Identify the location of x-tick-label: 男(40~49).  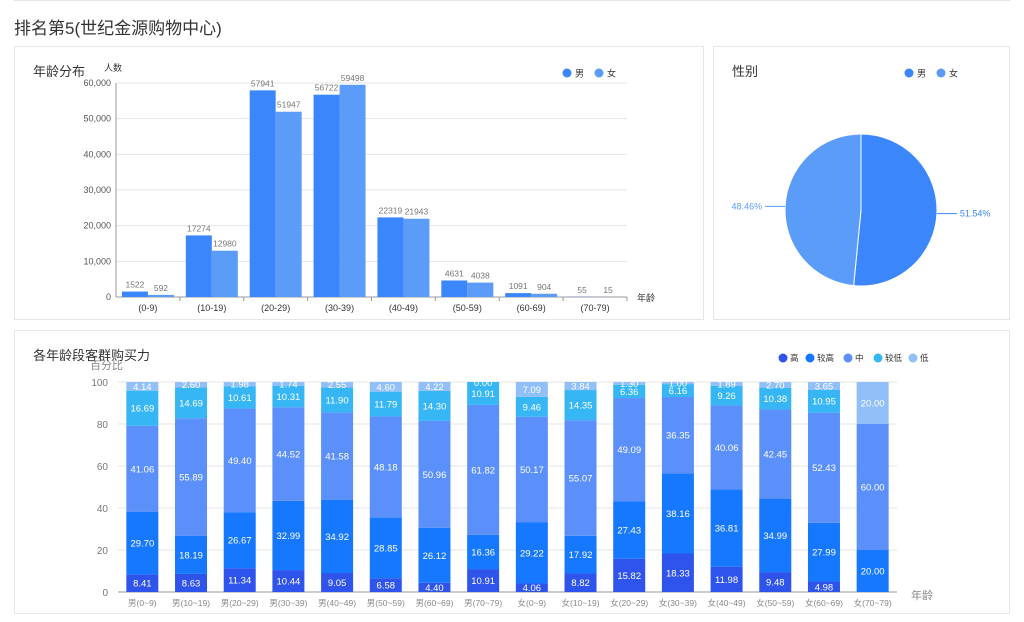
(337, 603).